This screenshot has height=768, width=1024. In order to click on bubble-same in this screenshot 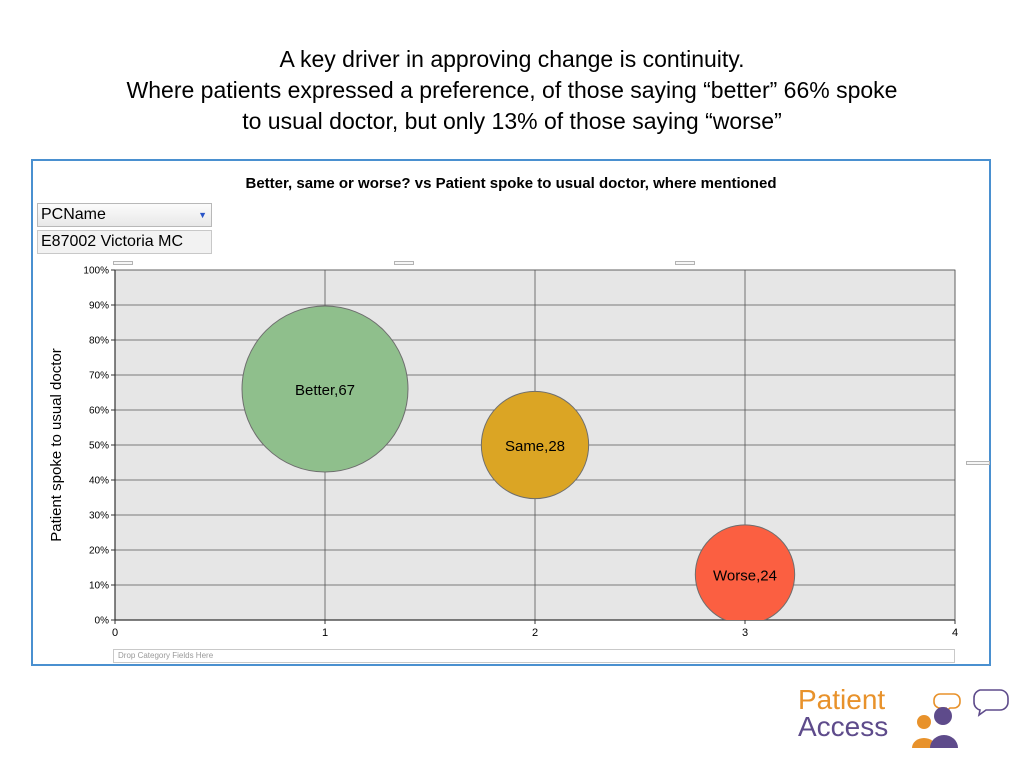, I will do `click(535, 445)`.